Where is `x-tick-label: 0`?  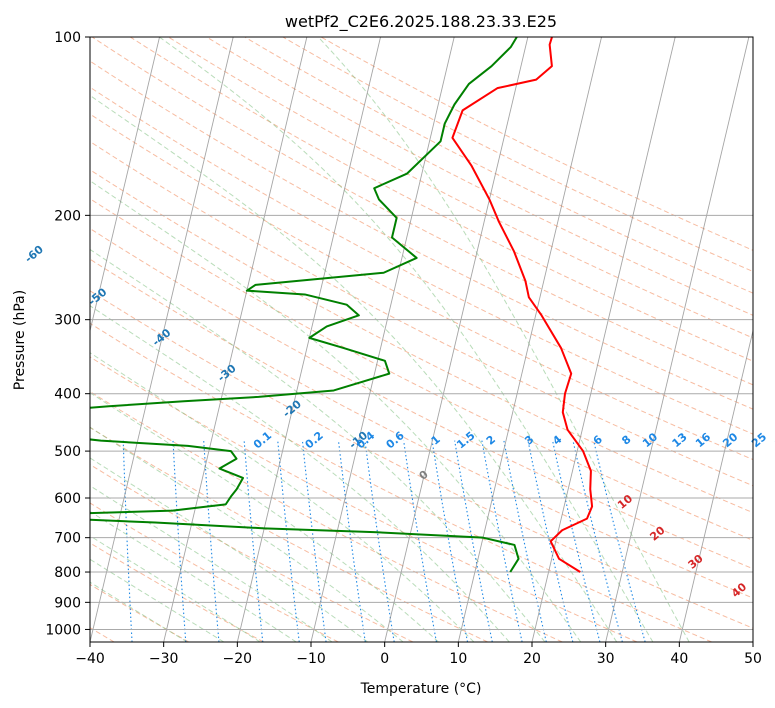
x-tick-label: 0 is located at coordinates (384, 659).